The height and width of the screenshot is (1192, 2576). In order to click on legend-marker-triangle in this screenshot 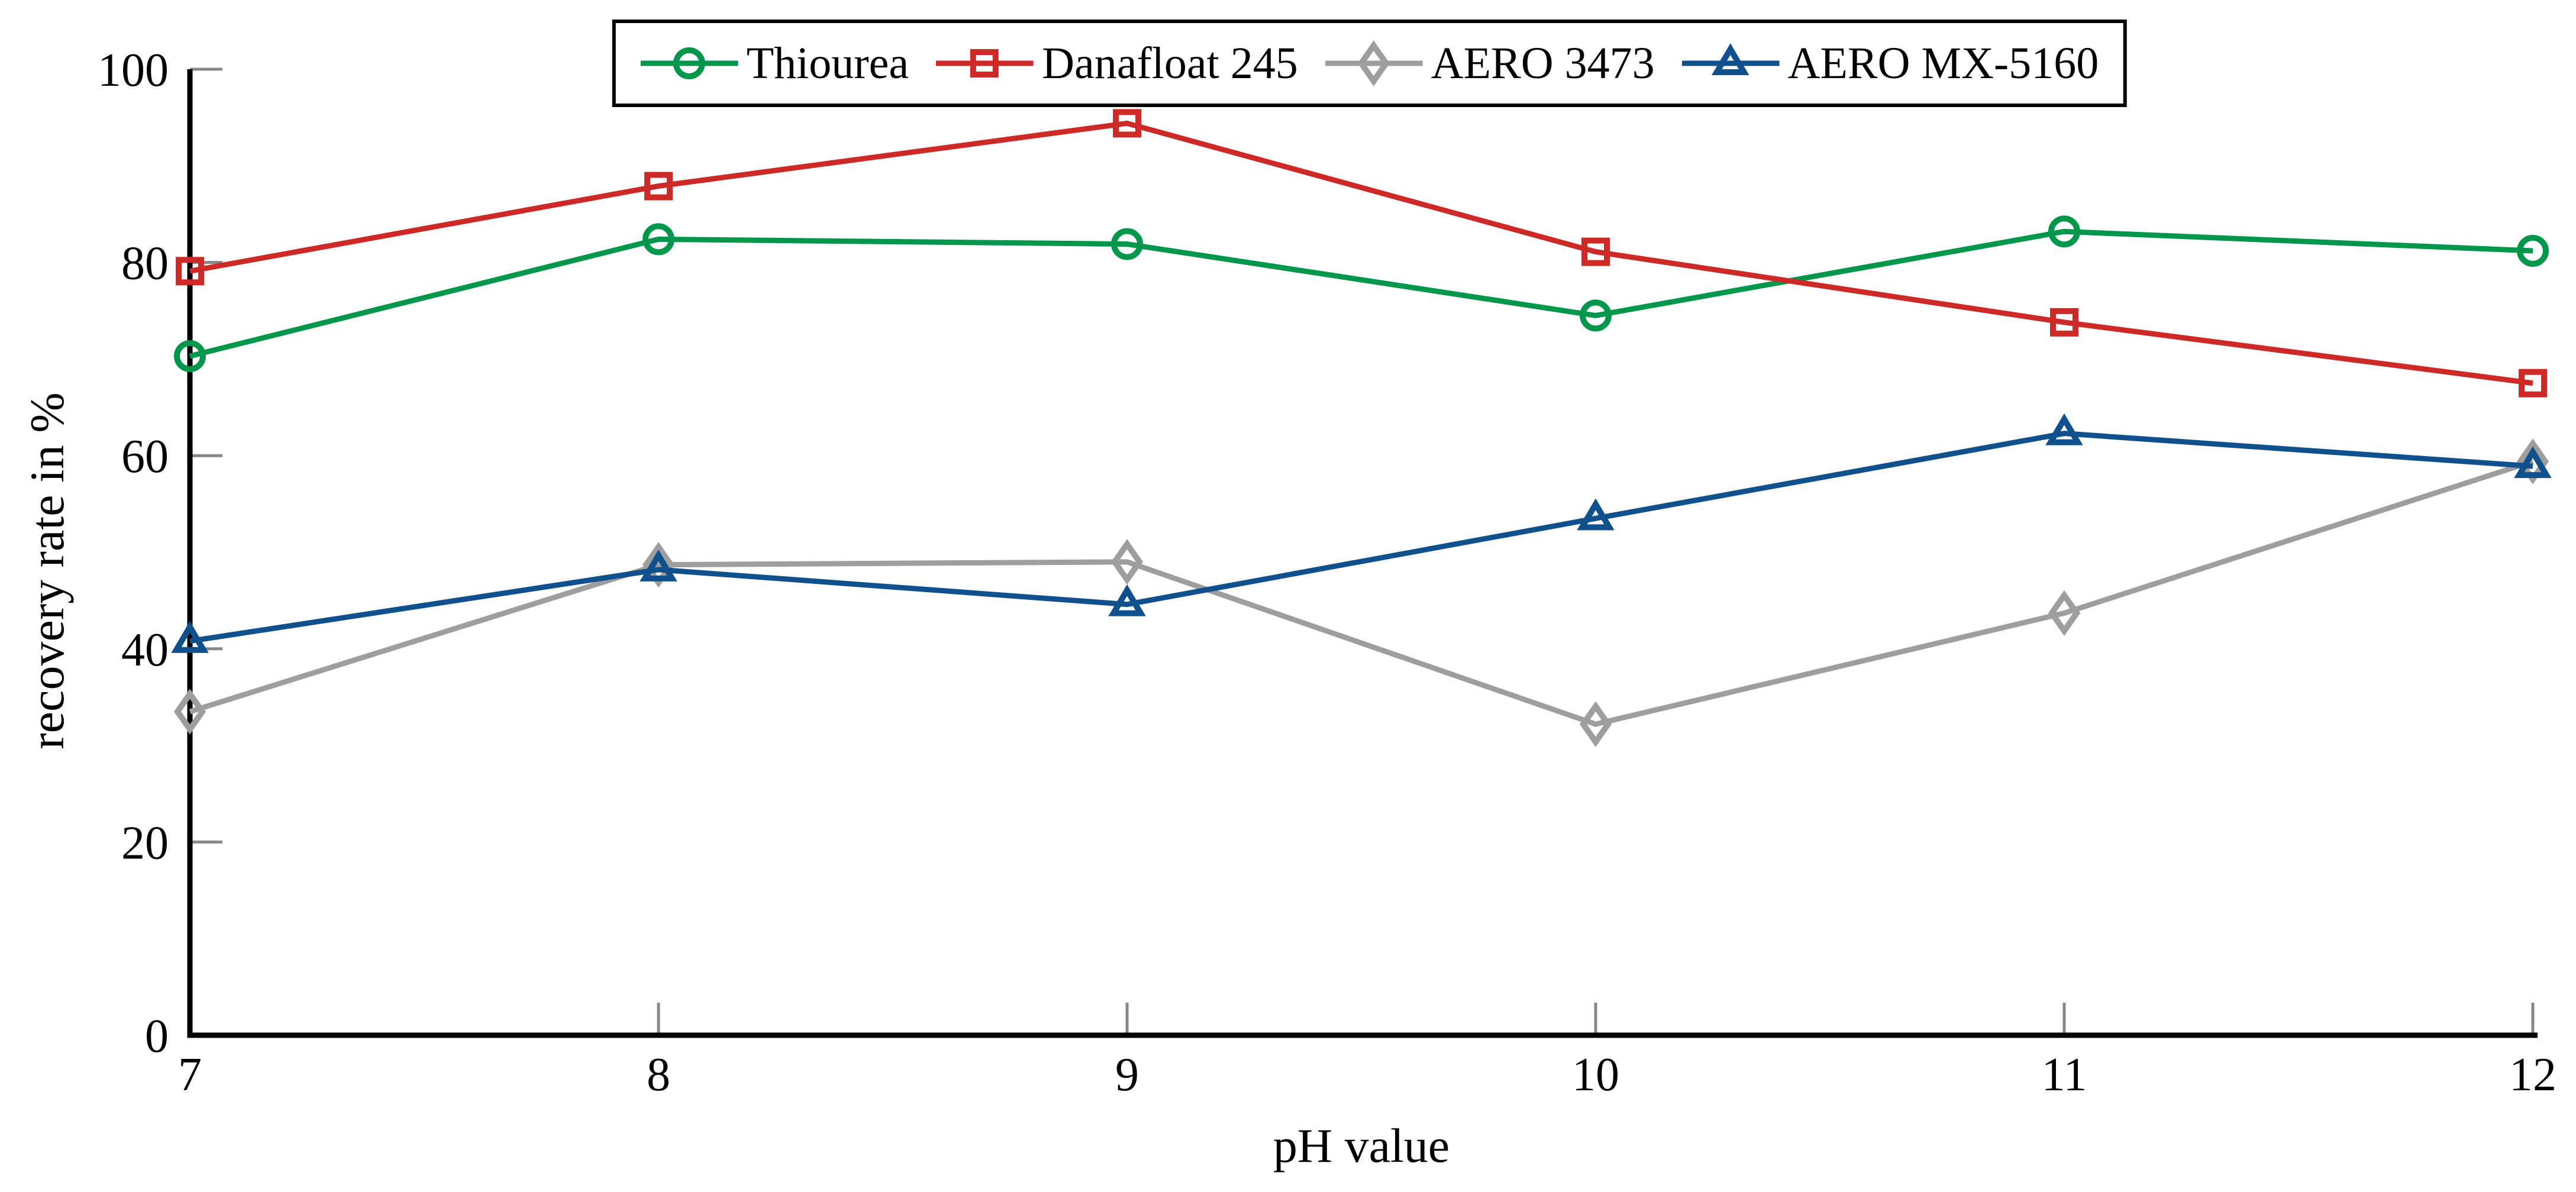, I will do `click(1730, 59)`.